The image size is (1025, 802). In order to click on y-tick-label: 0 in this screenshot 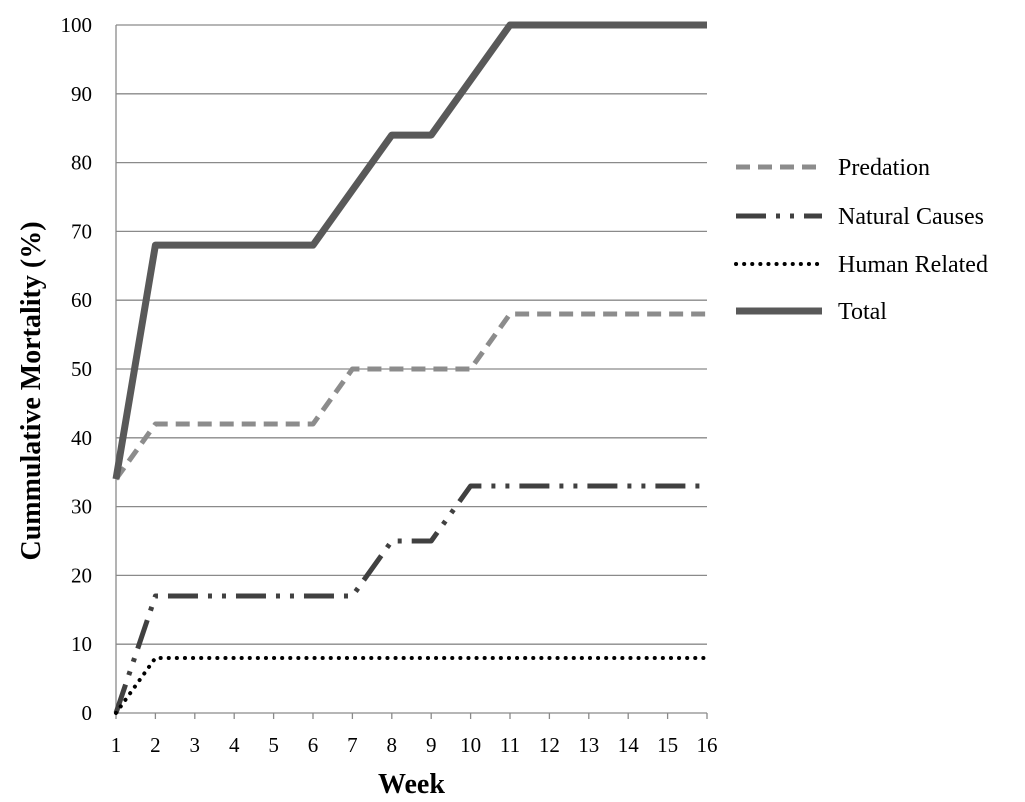, I will do `click(87, 713)`.